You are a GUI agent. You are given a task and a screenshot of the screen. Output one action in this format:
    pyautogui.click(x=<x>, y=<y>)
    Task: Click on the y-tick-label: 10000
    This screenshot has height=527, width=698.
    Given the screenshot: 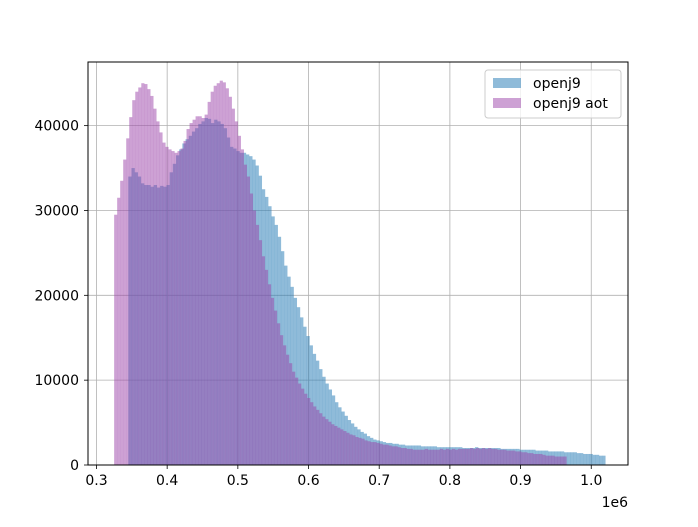 What is the action you would take?
    pyautogui.click(x=56, y=381)
    